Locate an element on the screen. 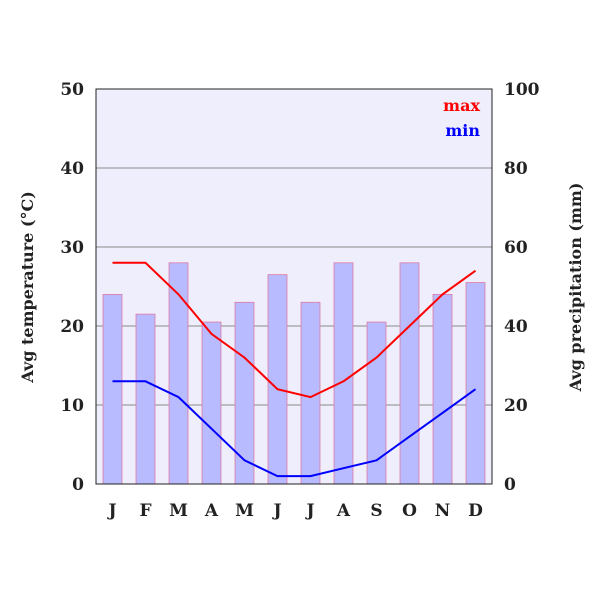 Image resolution: width=600 pixels, height=600 pixels. right-tick-label: 20 is located at coordinates (516, 406).